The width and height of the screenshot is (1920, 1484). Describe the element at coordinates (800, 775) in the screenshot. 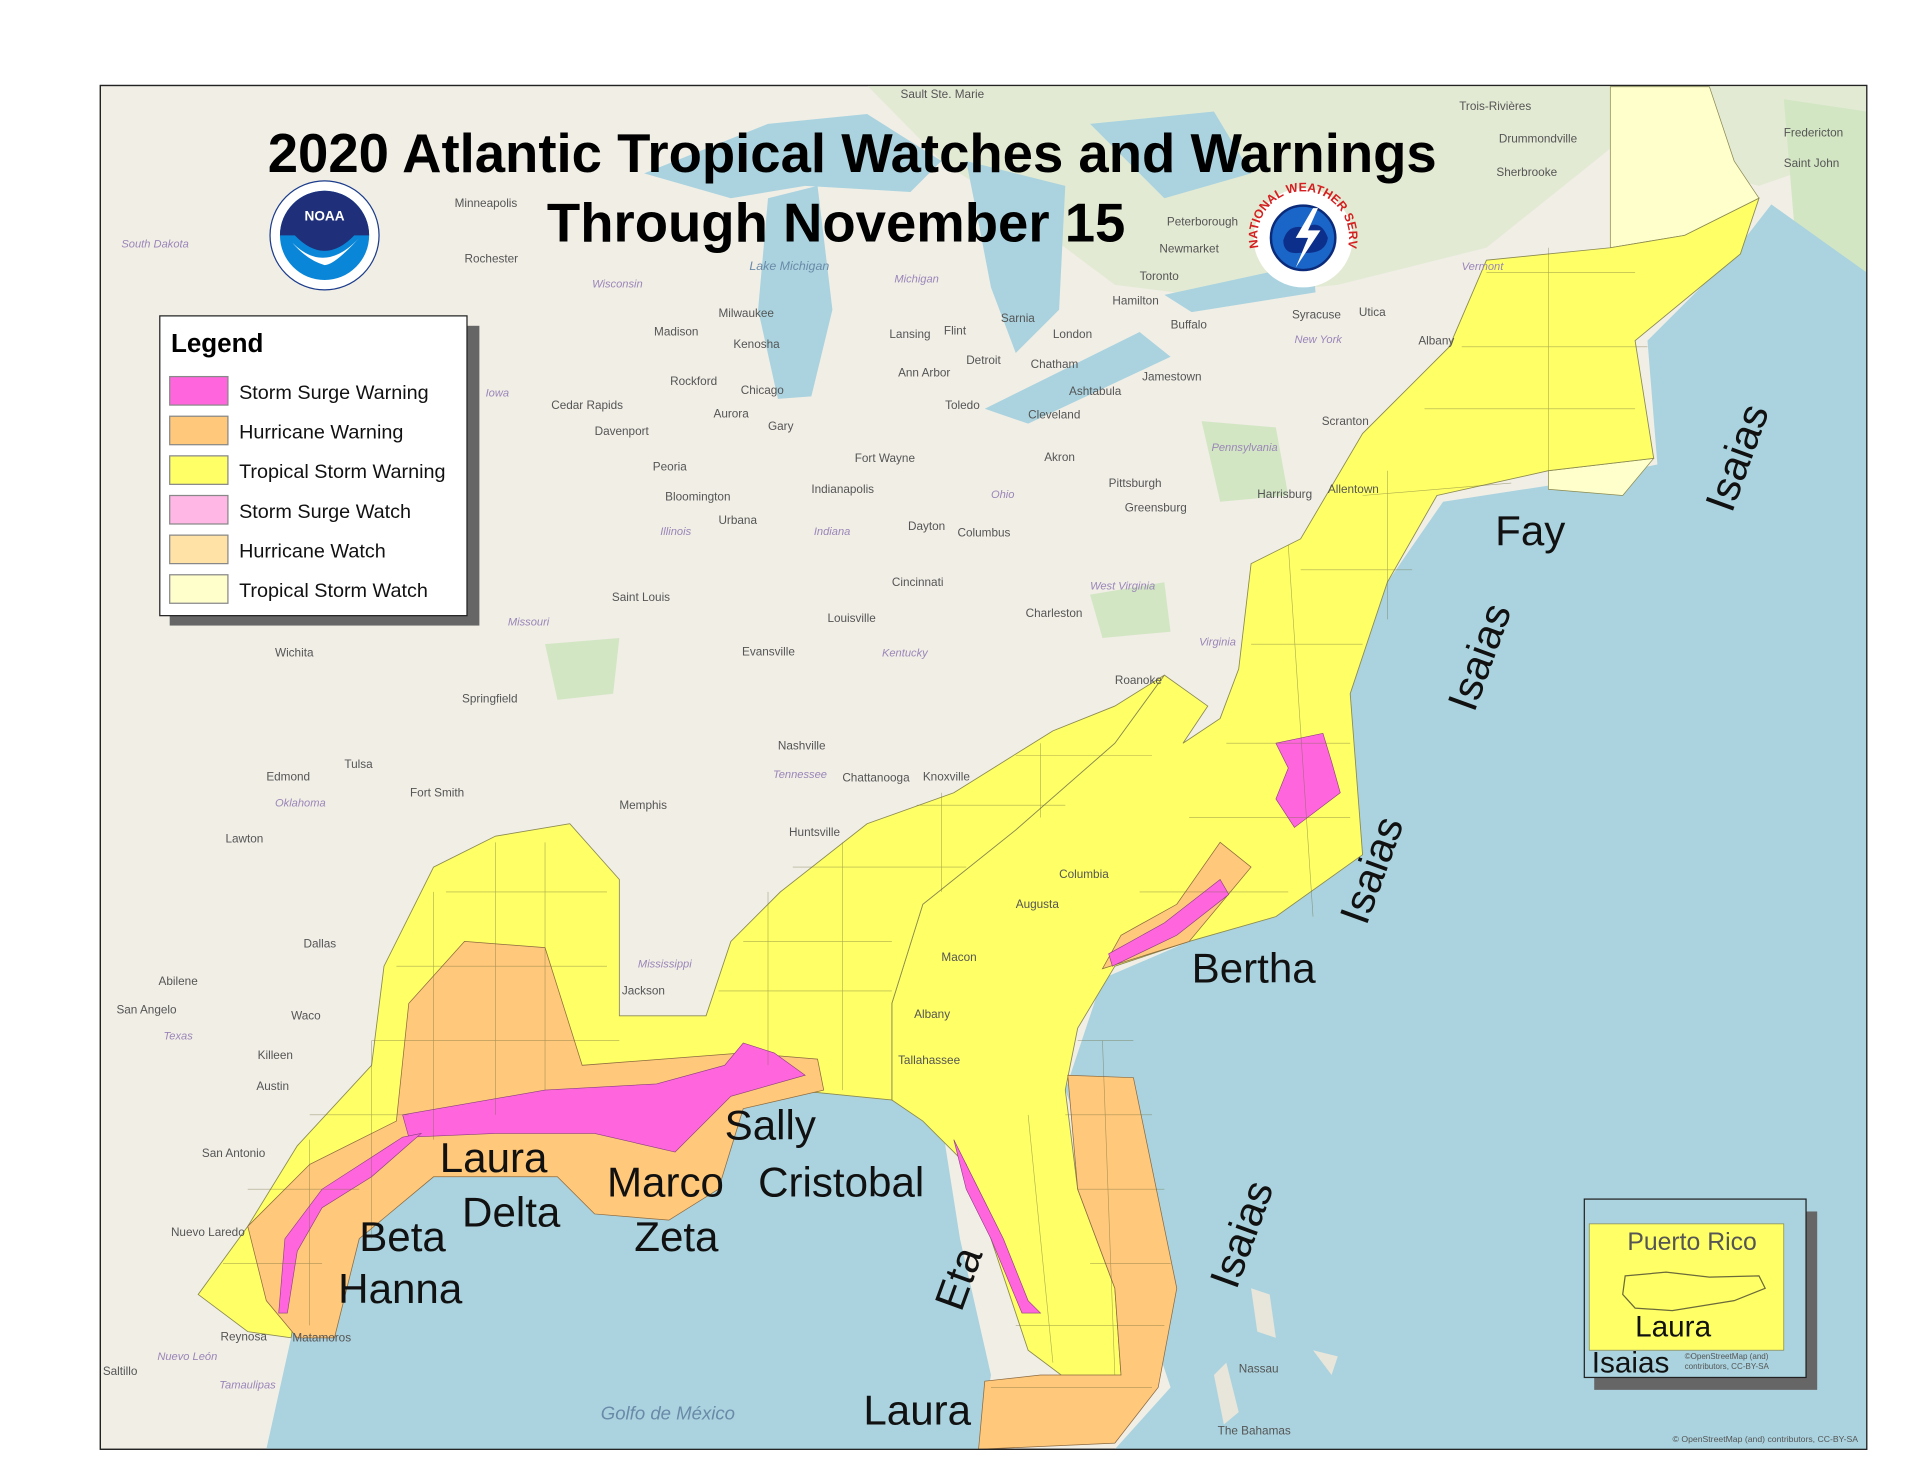

I see `svg-text: Tennessee` at that location.